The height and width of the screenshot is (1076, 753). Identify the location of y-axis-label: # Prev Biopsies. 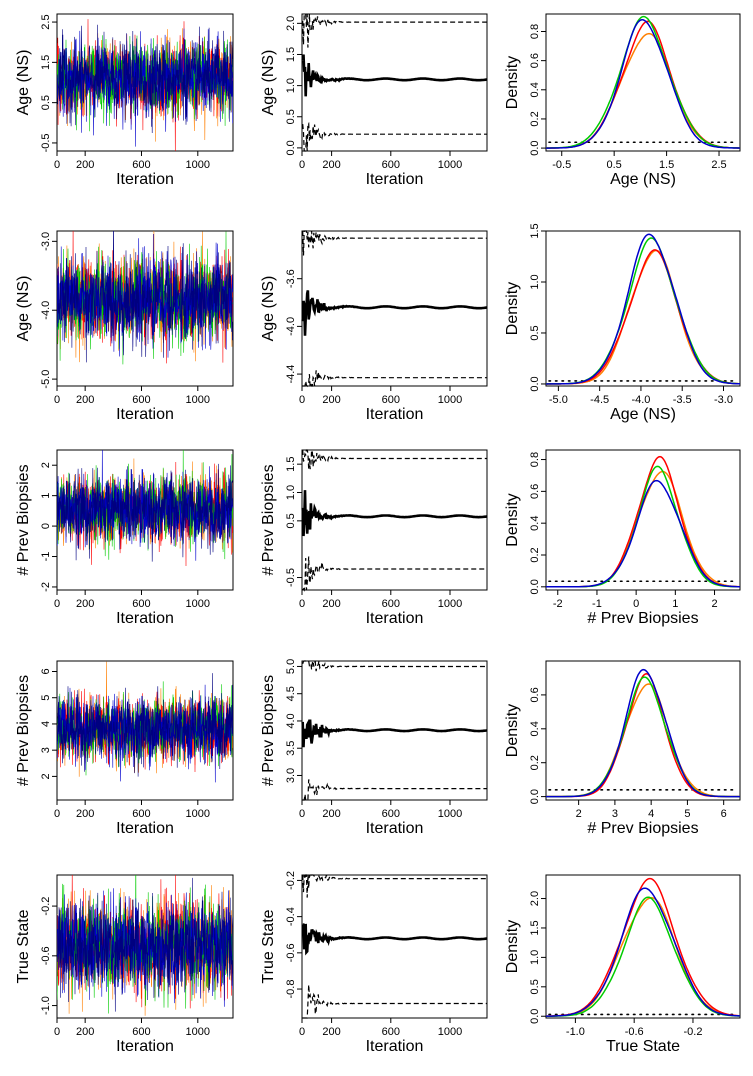
(268, 519).